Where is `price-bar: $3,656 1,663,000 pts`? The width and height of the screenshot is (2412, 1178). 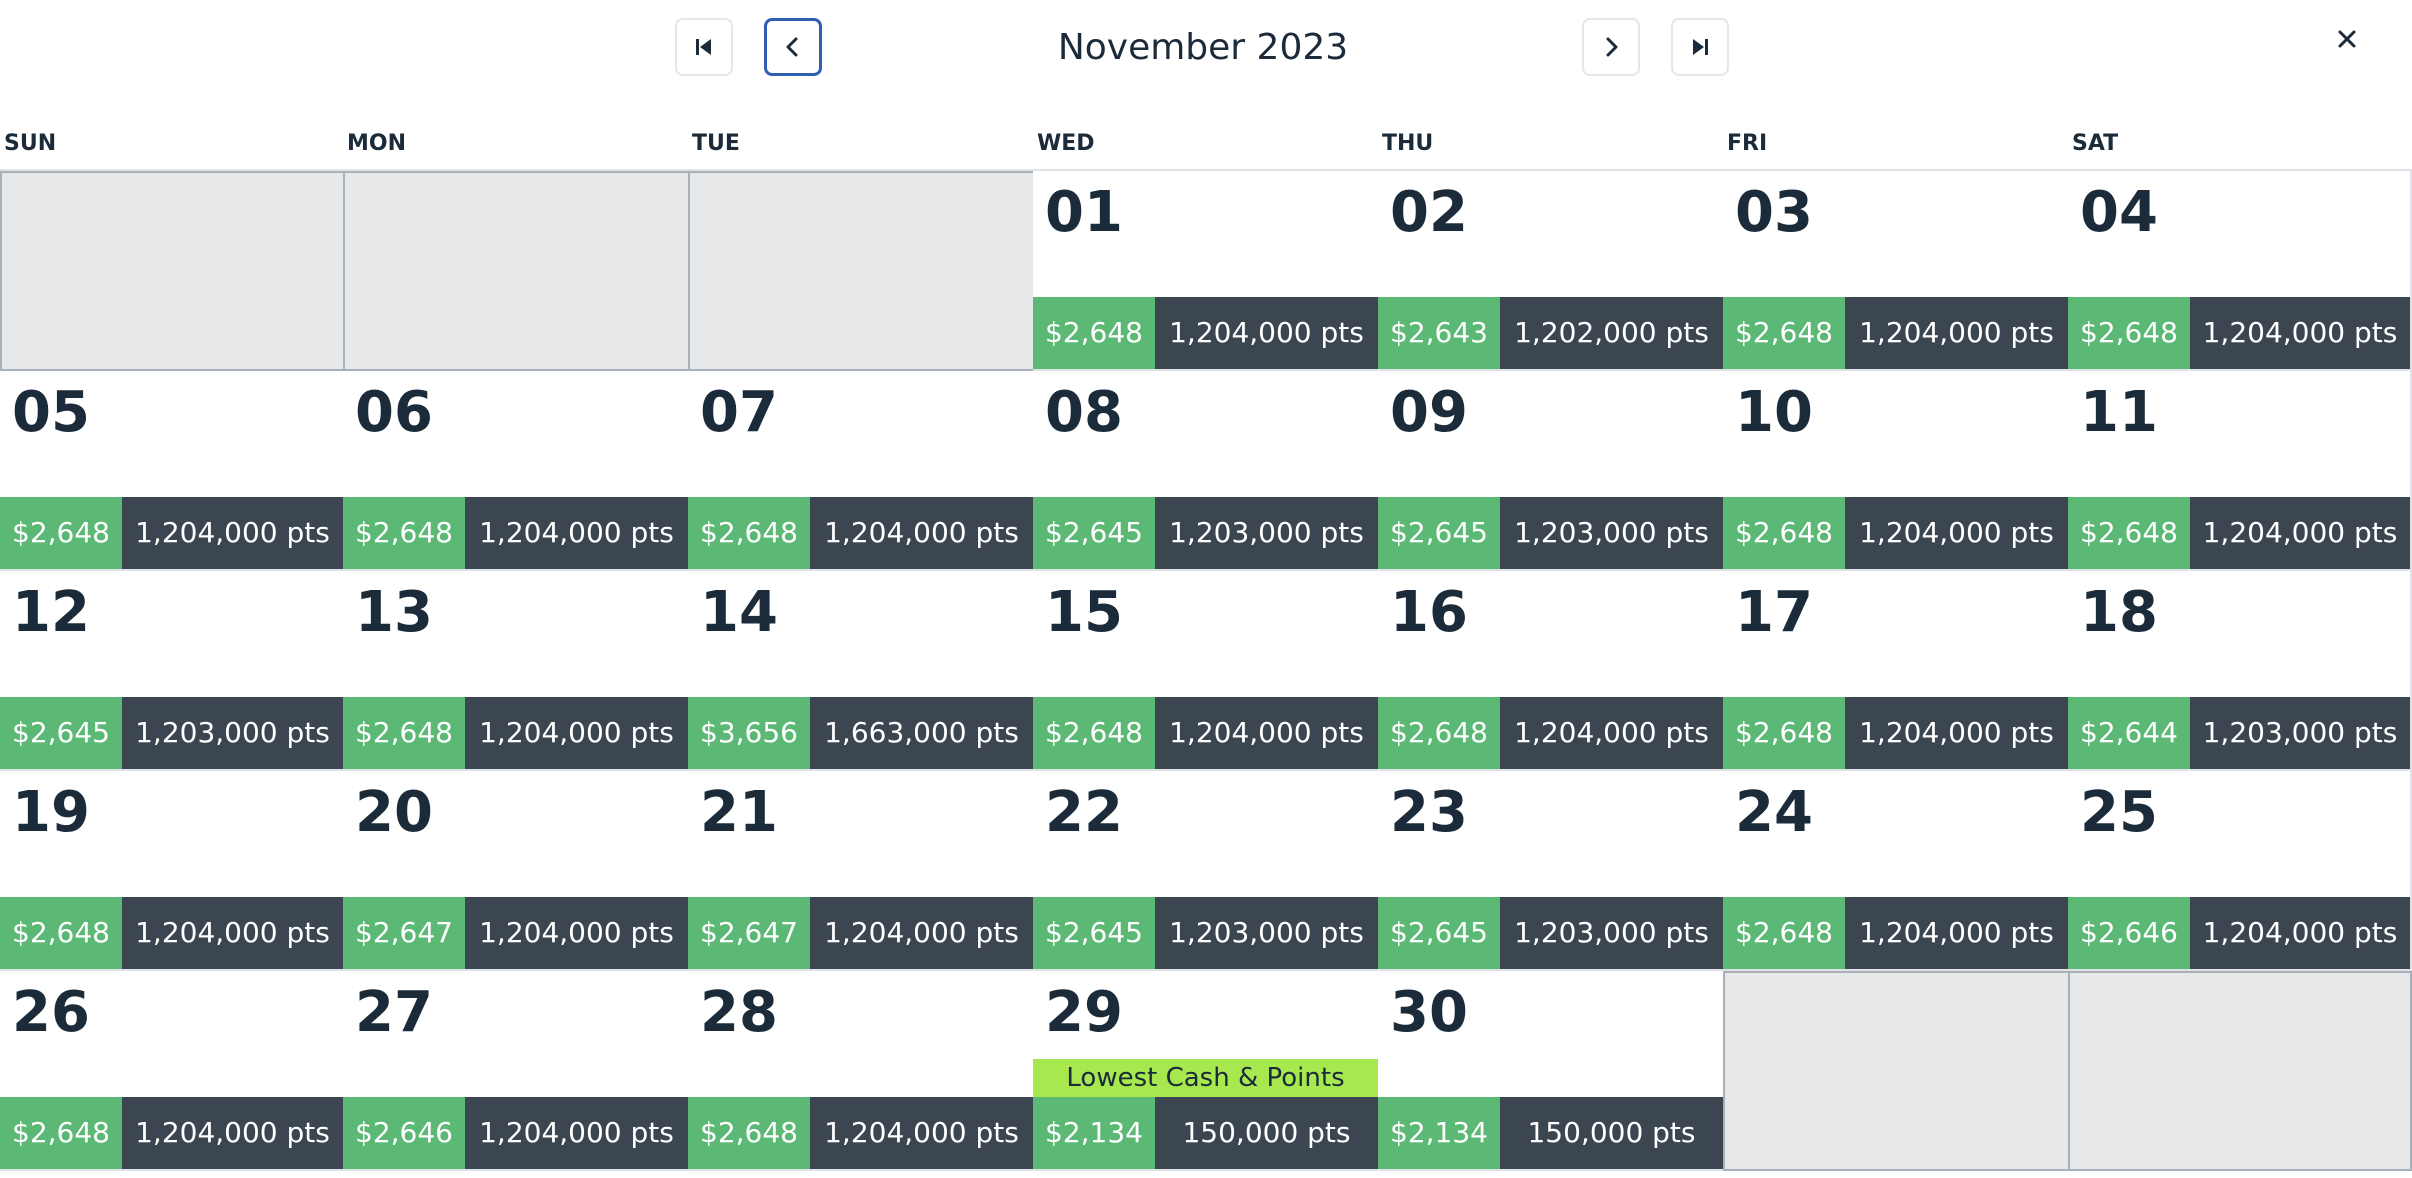
price-bar: $3,656 1,663,000 pts is located at coordinates (860, 733).